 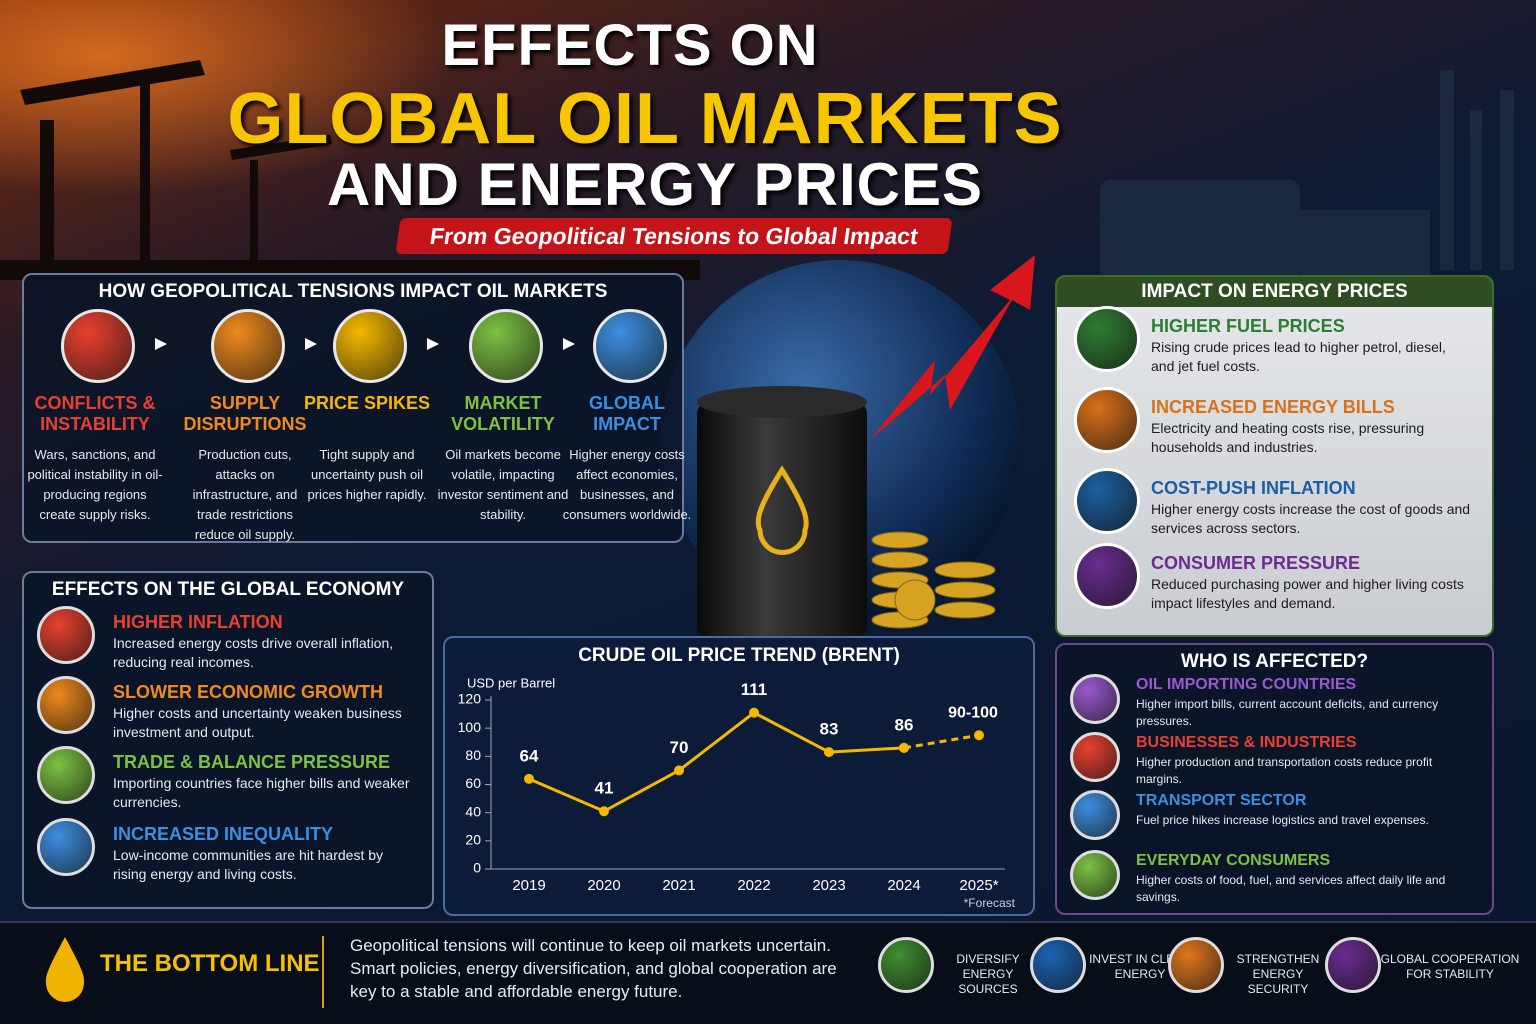 What do you see at coordinates (952, 347) in the screenshot?
I see `rising-arrow` at bounding box center [952, 347].